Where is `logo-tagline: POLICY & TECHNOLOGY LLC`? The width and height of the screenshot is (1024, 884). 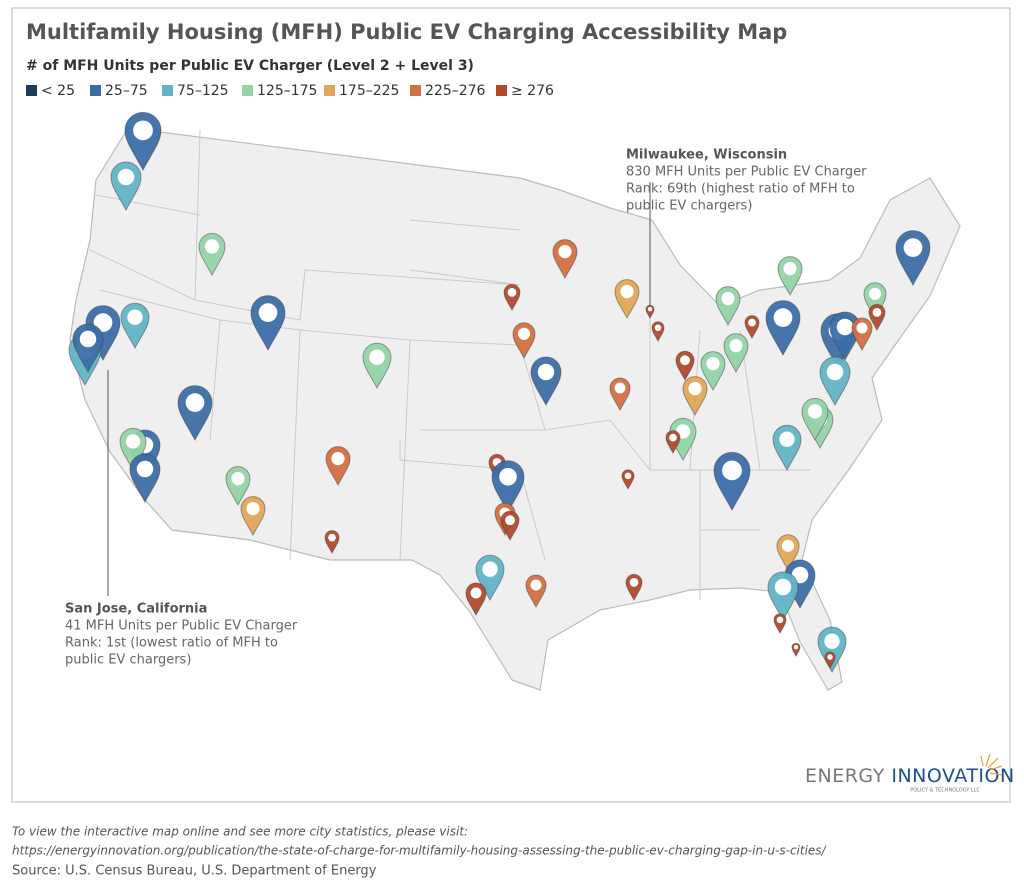
logo-tagline: POLICY & TECHNOLOGY LLC is located at coordinates (945, 791).